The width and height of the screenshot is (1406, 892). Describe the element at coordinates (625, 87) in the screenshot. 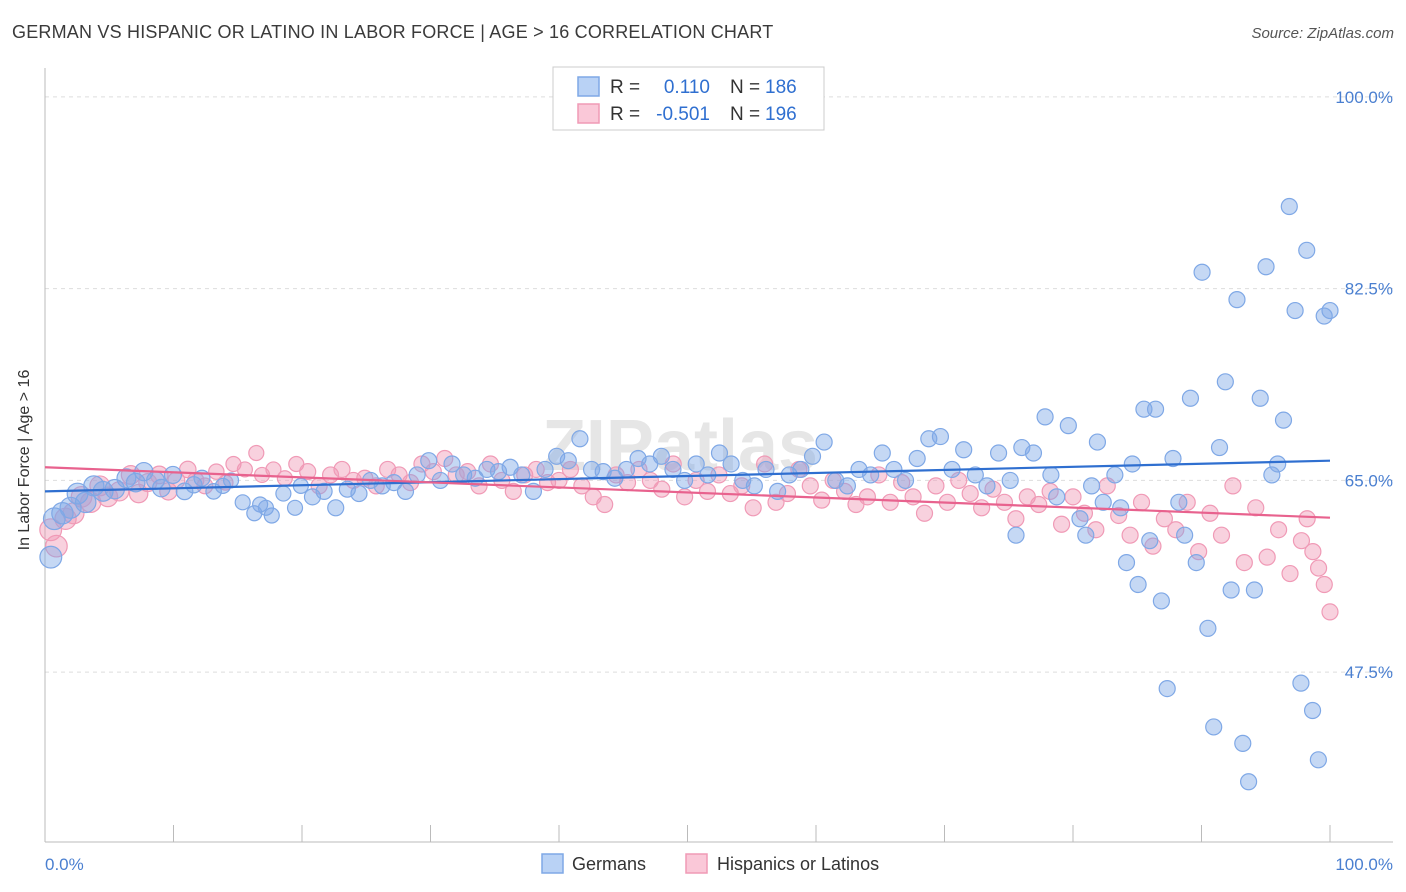

I see `legend-r-label-1: R =` at that location.